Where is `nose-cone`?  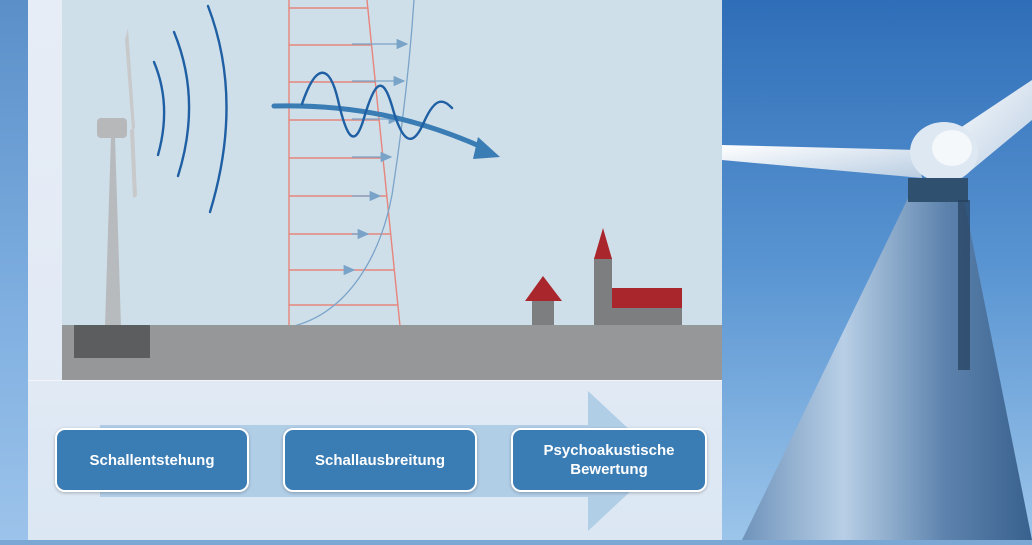
nose-cone is located at coordinates (952, 148).